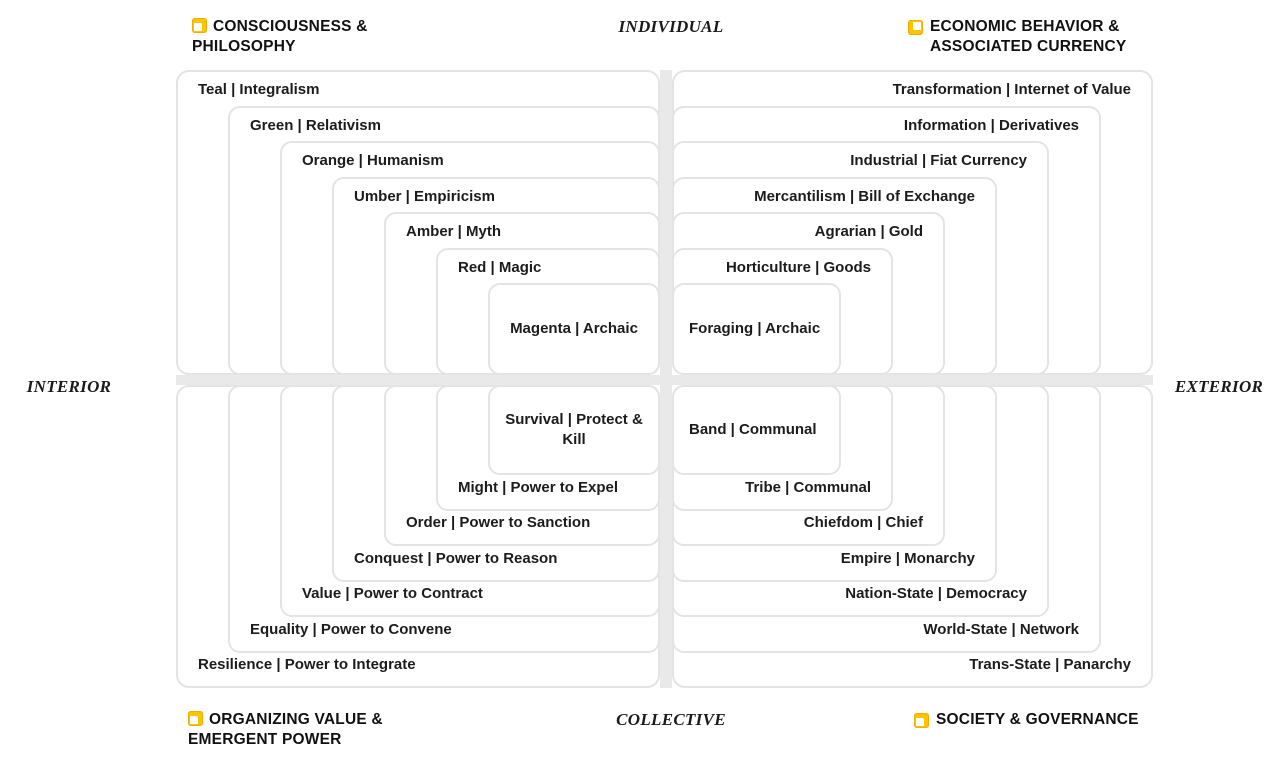 The width and height of the screenshot is (1288, 782). I want to click on heading-organizing-value: ORGANIZING VALUE & EMERGENT POWER, so click(298, 730).